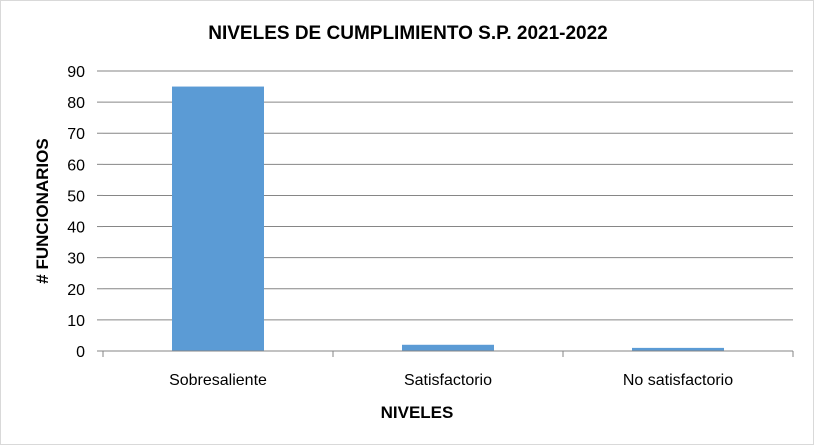  I want to click on y-axis-title: # FUNCIONARIOS, so click(42, 210).